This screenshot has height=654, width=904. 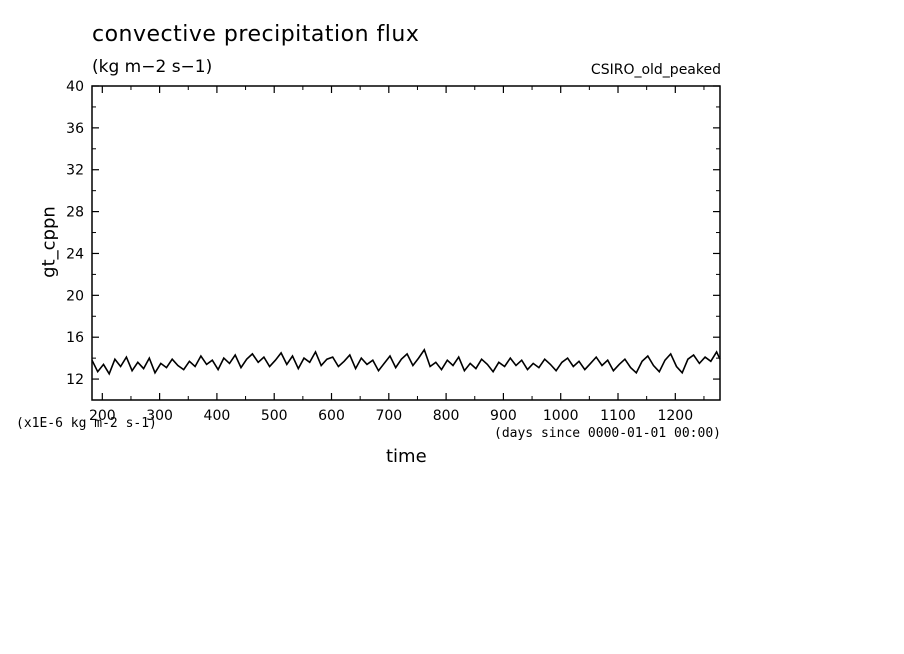 I want to click on x-axis-label: time, so click(x=406, y=456).